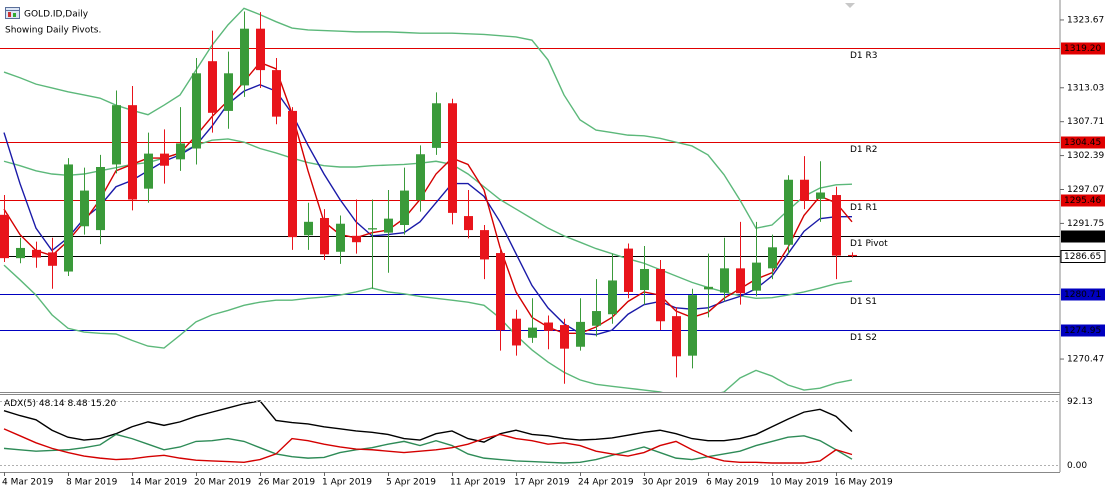 The width and height of the screenshot is (1119, 495). I want to click on x-tick-label: 5 Apr 2019, so click(411, 483).